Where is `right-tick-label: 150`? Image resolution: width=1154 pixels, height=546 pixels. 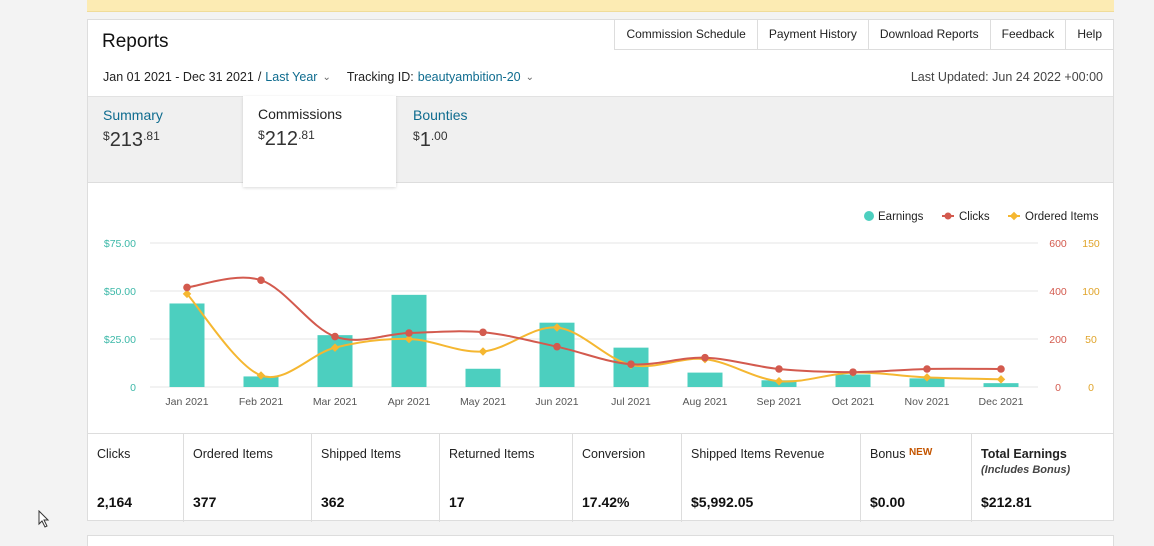
right-tick-label: 150 is located at coordinates (1091, 244).